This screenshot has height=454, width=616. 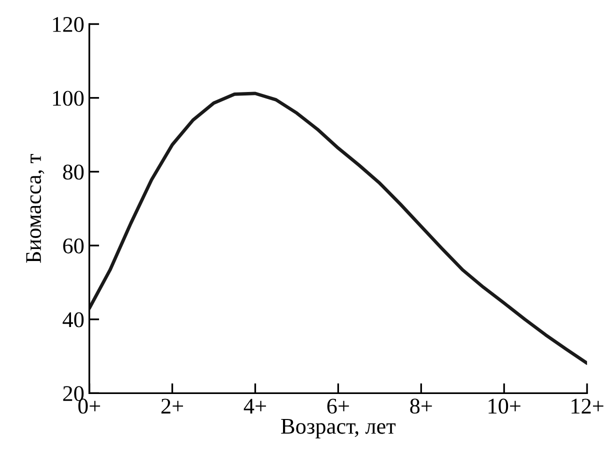 I want to click on x-tick-label: 4+, so click(x=255, y=406).